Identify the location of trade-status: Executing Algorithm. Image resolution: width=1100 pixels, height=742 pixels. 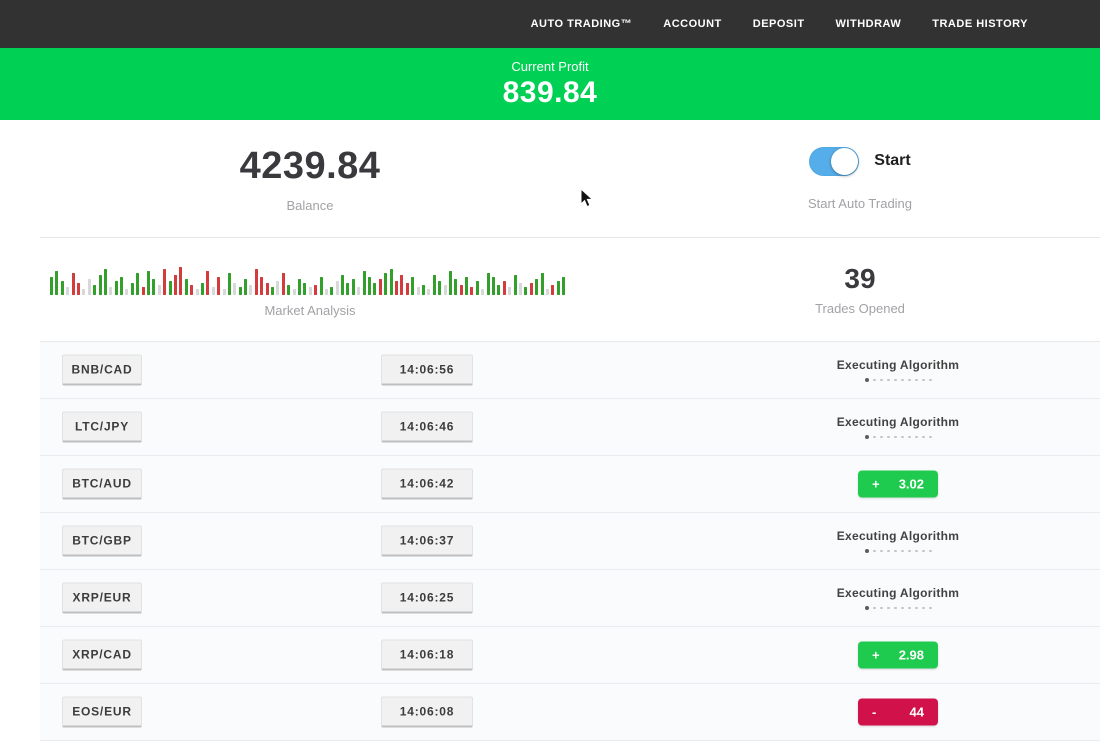
(898, 541).